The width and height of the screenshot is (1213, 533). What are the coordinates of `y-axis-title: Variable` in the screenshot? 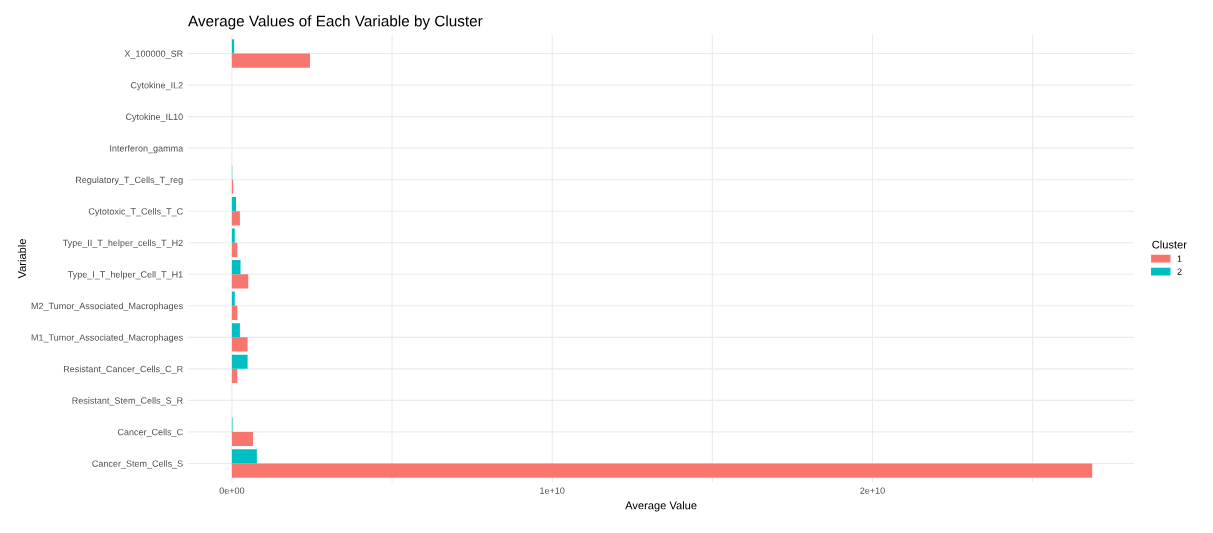 It's located at (21, 259).